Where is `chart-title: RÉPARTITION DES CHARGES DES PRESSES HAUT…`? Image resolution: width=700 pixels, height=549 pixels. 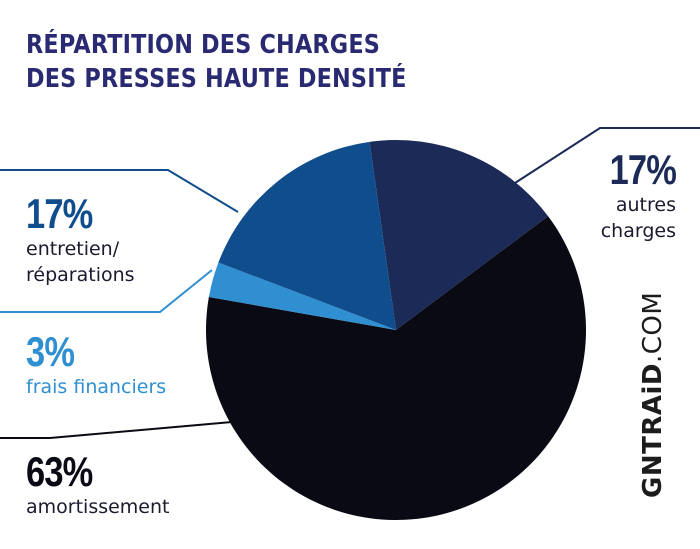
chart-title: RÉPARTITION DES CHARGES DES PRESSES HAUT… is located at coordinates (216, 62).